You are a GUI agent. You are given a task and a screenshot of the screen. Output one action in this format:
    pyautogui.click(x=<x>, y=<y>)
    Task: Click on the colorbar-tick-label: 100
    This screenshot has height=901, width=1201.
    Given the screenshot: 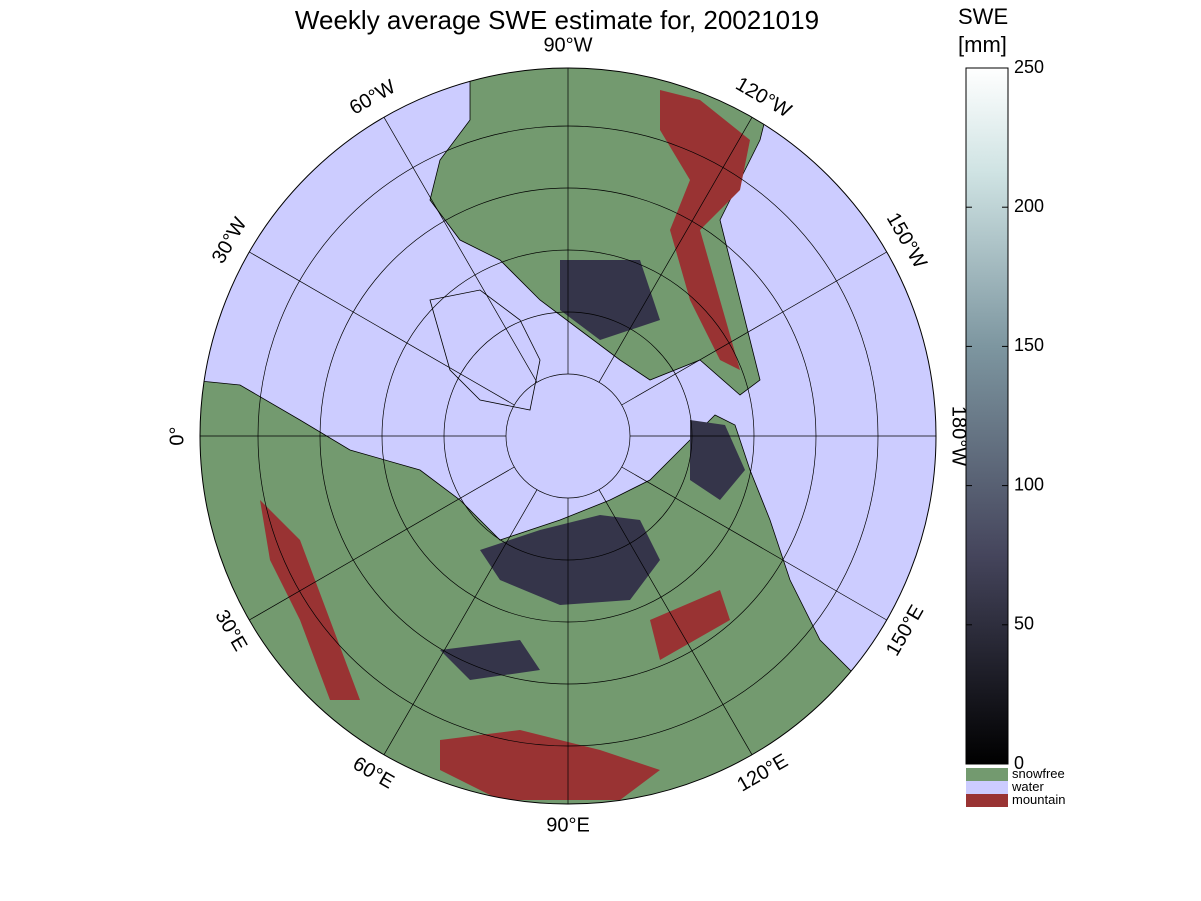 What is the action you would take?
    pyautogui.click(x=1029, y=484)
    